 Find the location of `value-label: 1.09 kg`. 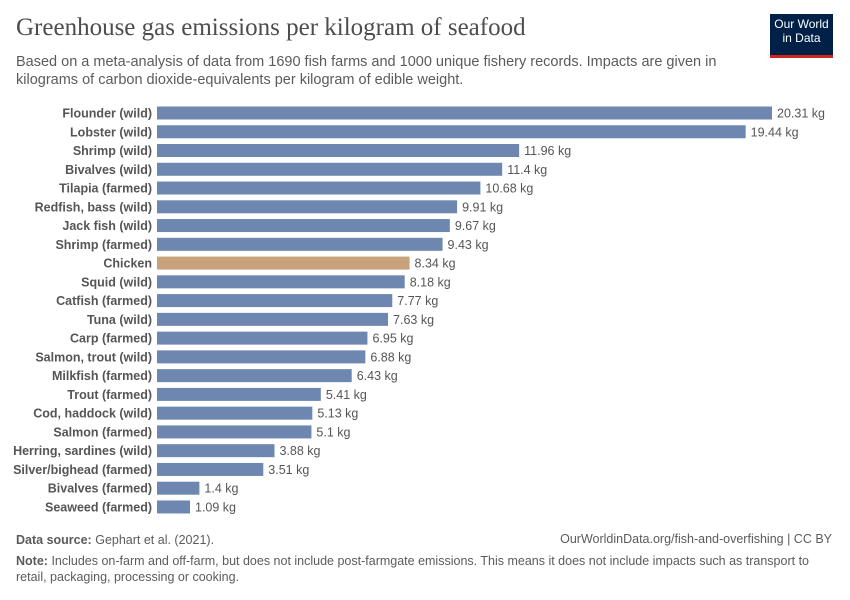

value-label: 1.09 kg is located at coordinates (215, 507).